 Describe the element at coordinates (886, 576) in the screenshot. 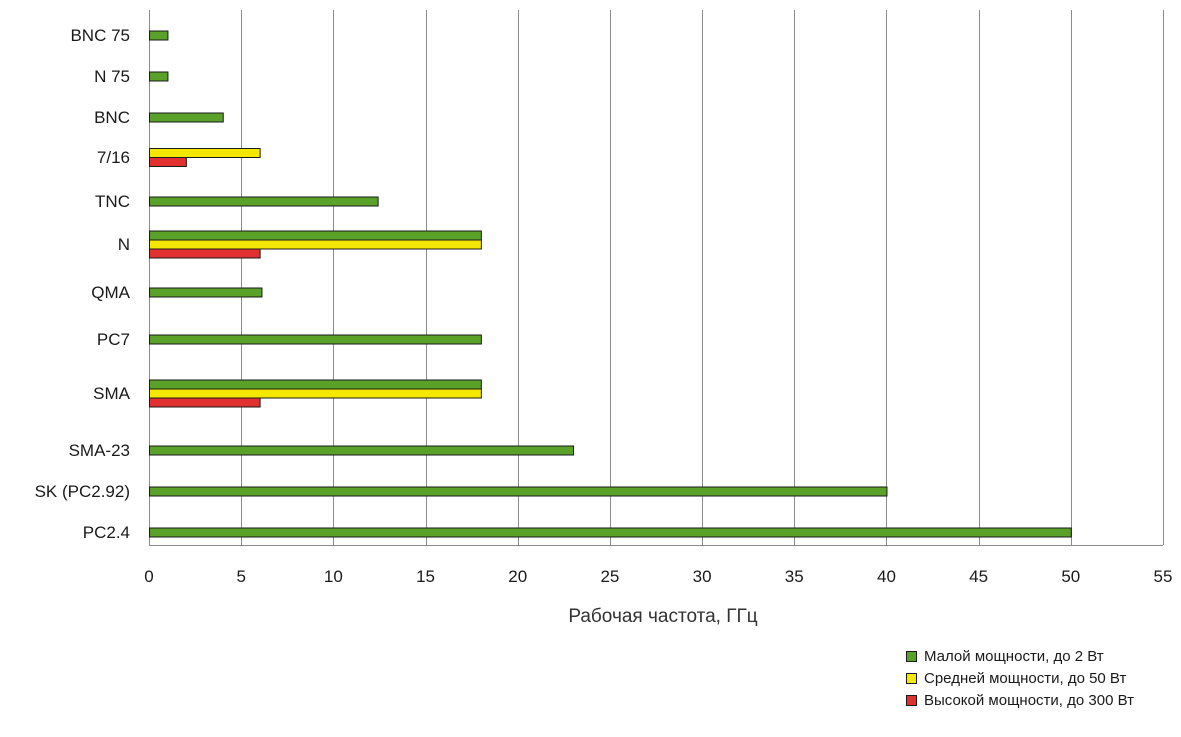

I see `x-tick-label: 40` at that location.